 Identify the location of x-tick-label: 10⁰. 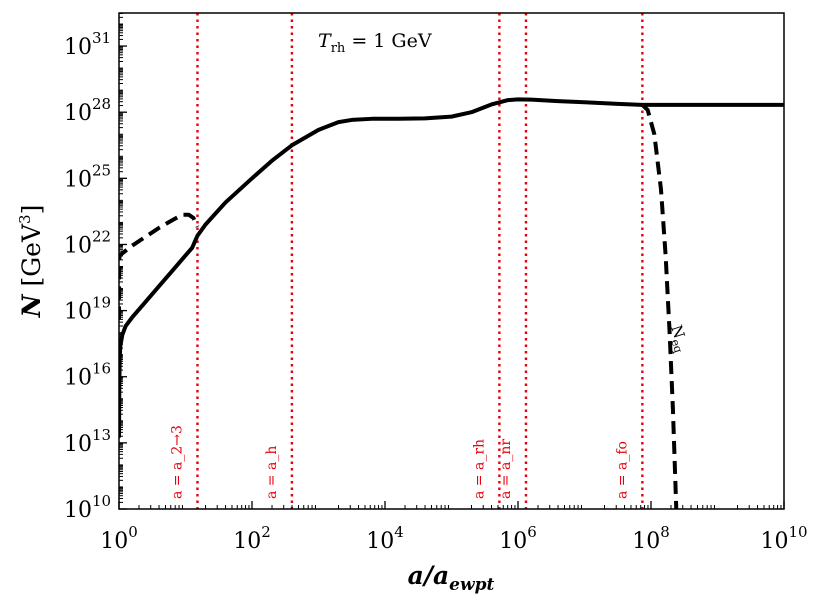
(119, 538).